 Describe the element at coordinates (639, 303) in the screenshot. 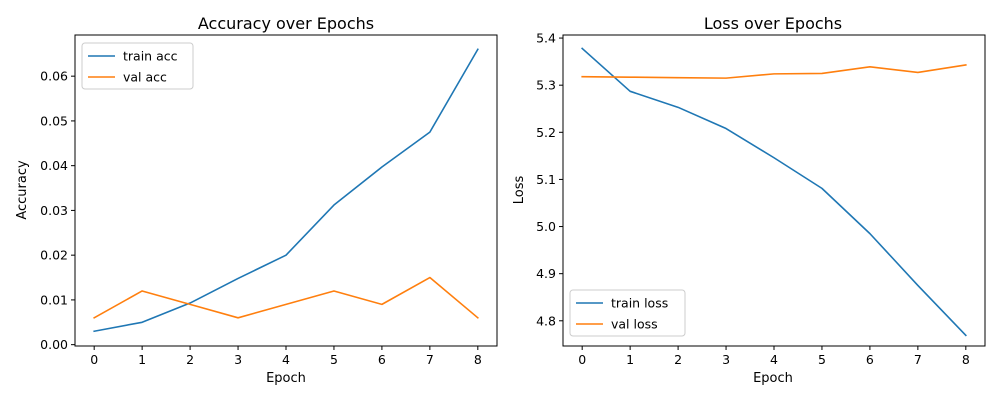

I see `loss-legend-label: train loss` at that location.